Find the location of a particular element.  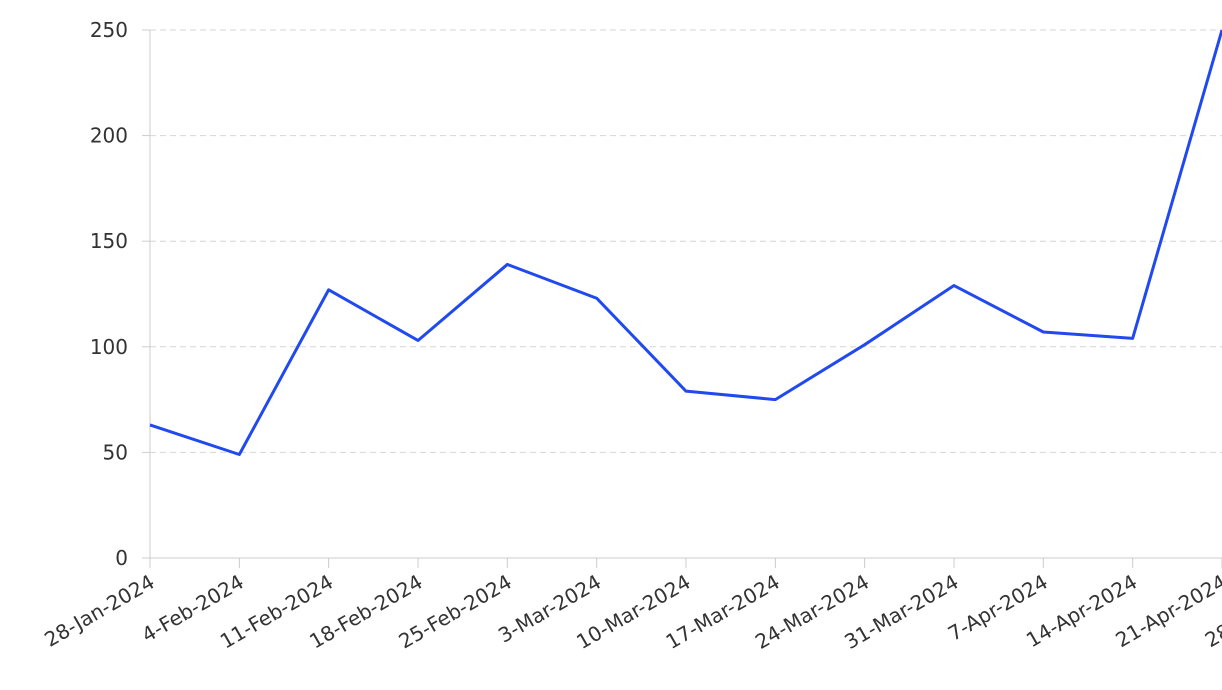

y-tick-label: 50 is located at coordinates (115, 452).